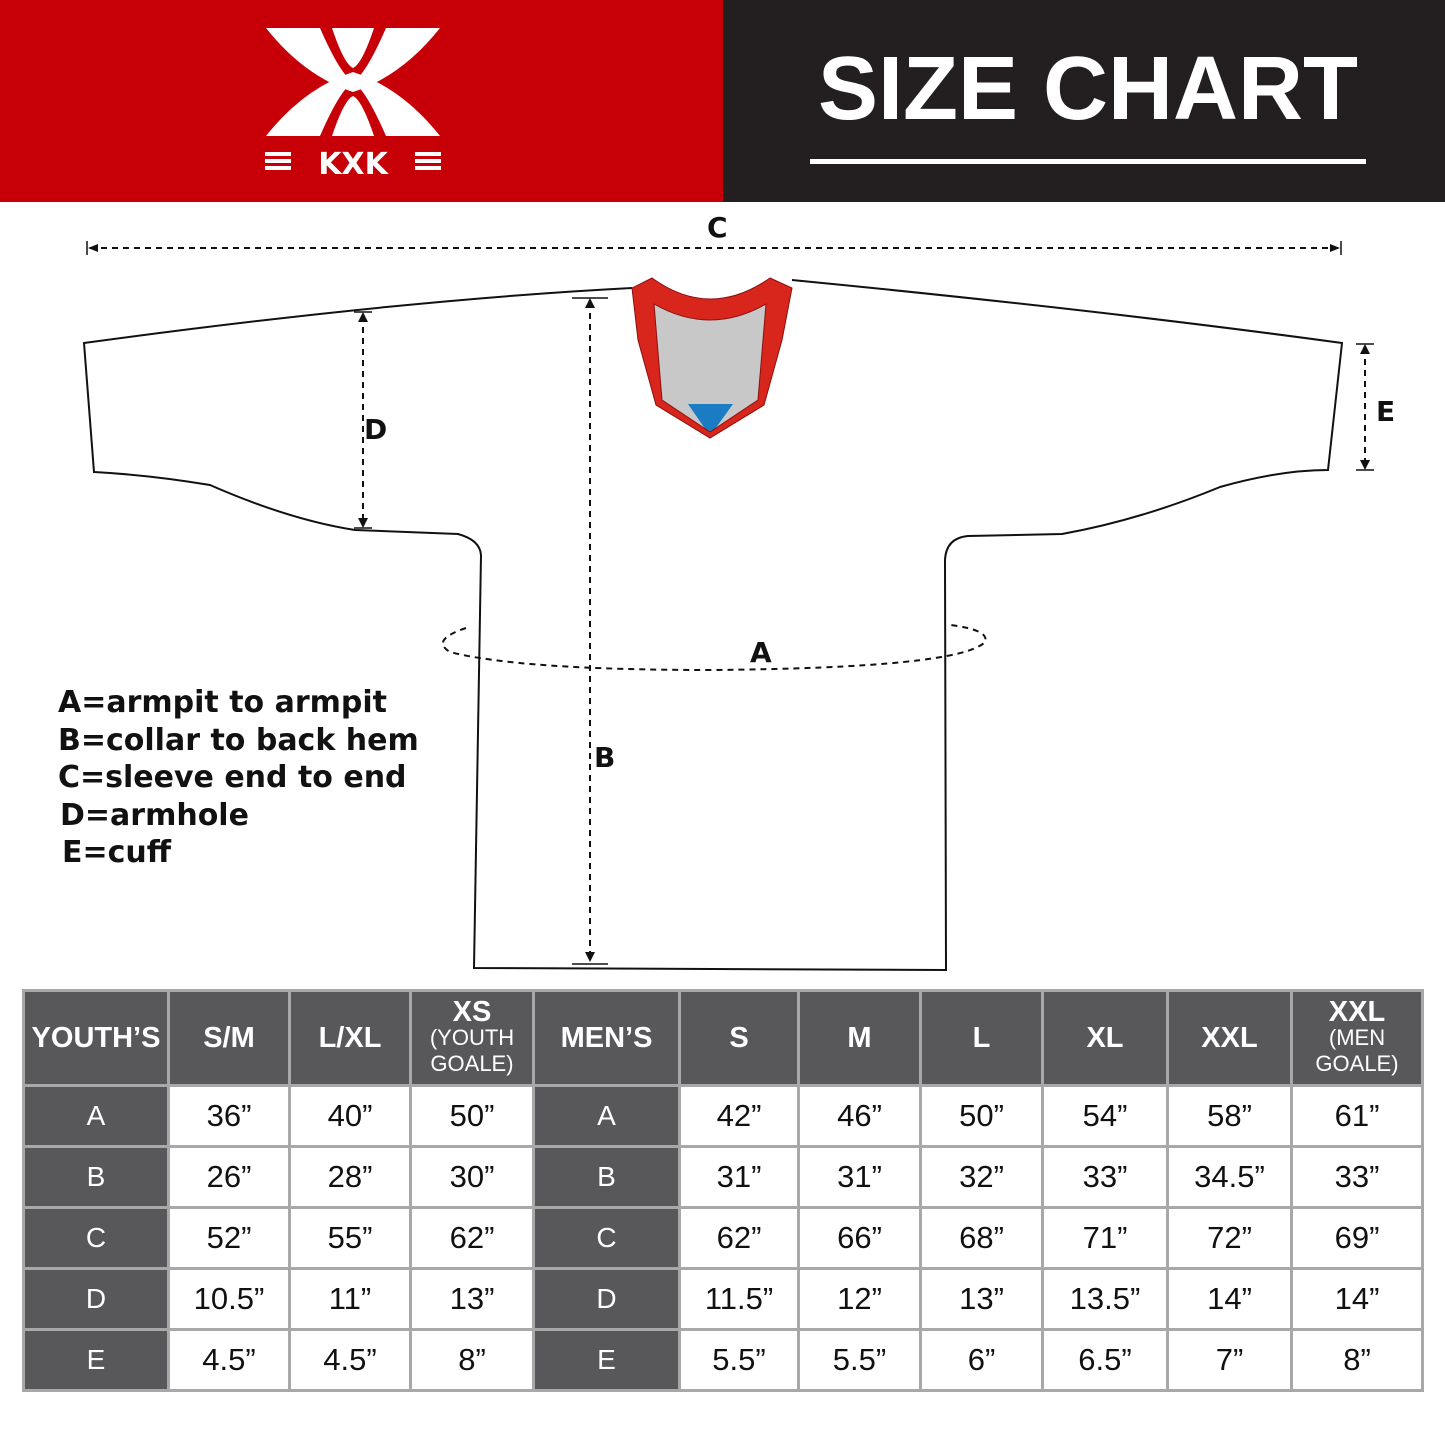 The image size is (1445, 1445). I want to click on table-cell: 12”, so click(859, 1299).